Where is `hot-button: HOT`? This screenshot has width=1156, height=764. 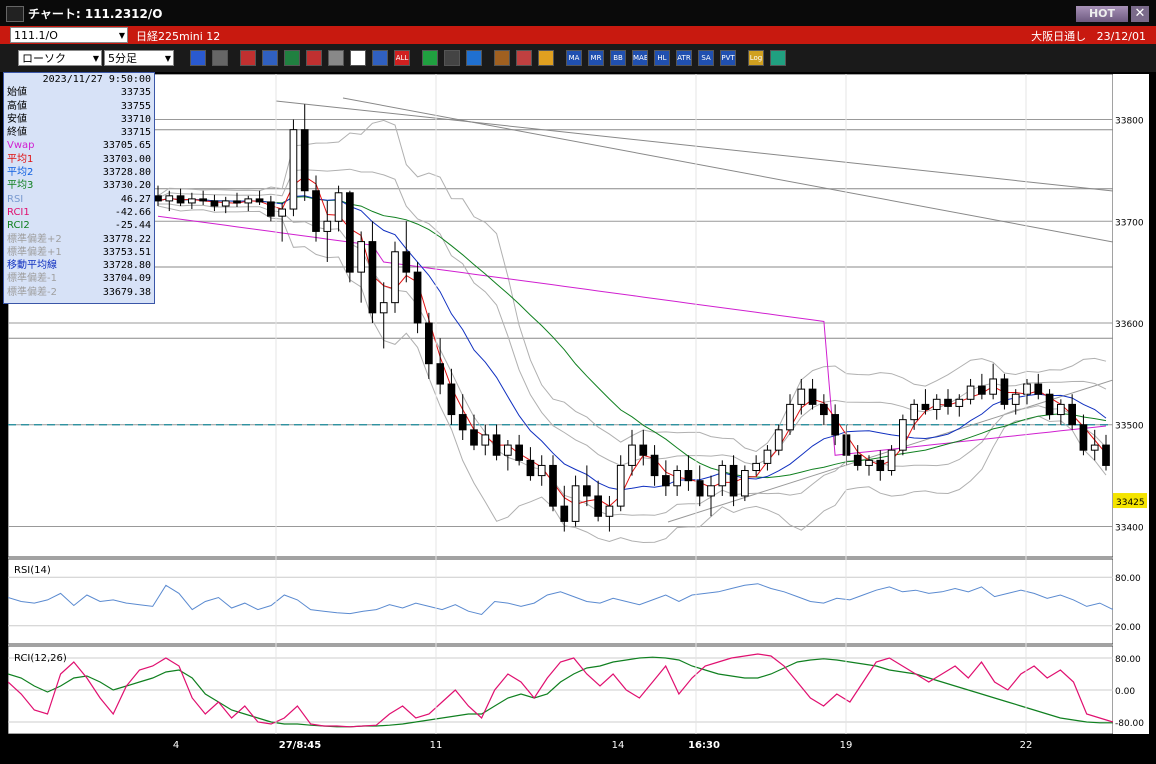
hot-button: HOT is located at coordinates (1102, 14).